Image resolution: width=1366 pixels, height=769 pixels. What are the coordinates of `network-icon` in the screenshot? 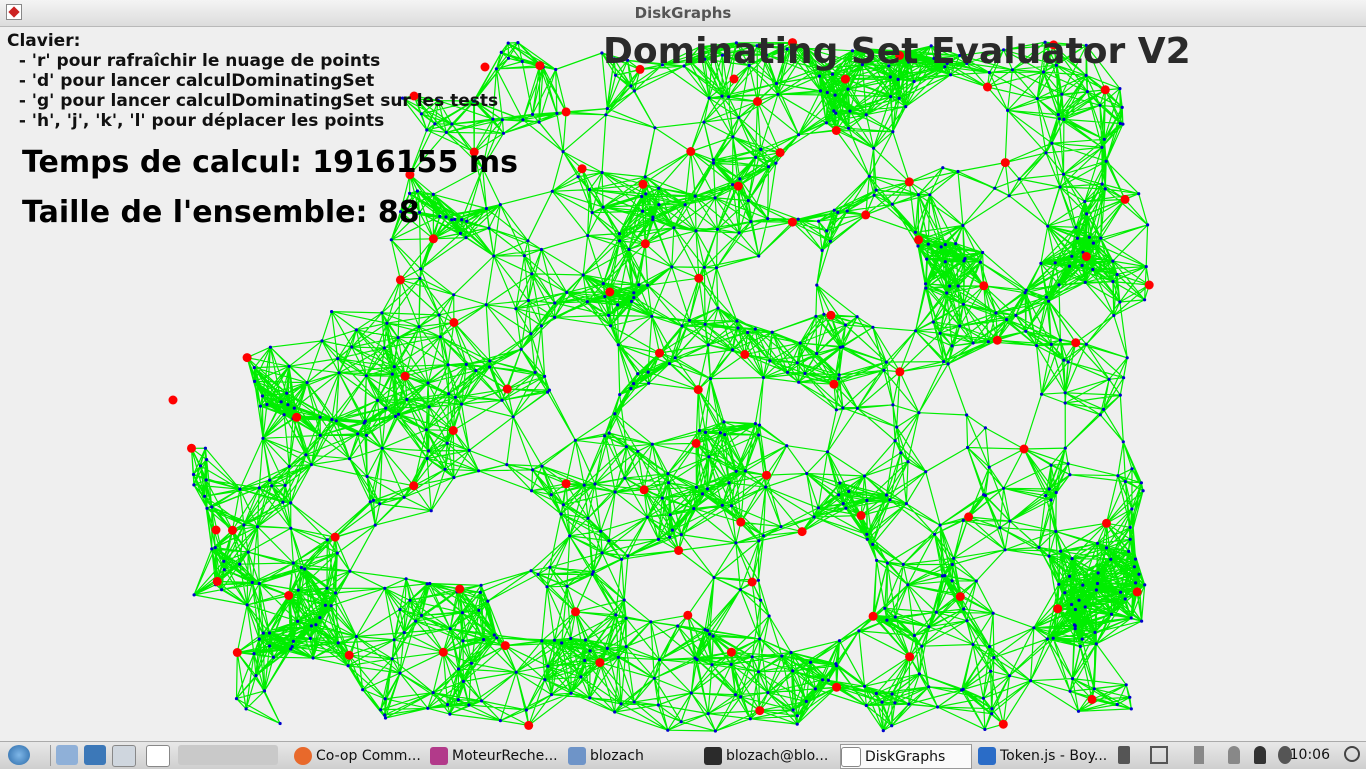 It's located at (1159, 755).